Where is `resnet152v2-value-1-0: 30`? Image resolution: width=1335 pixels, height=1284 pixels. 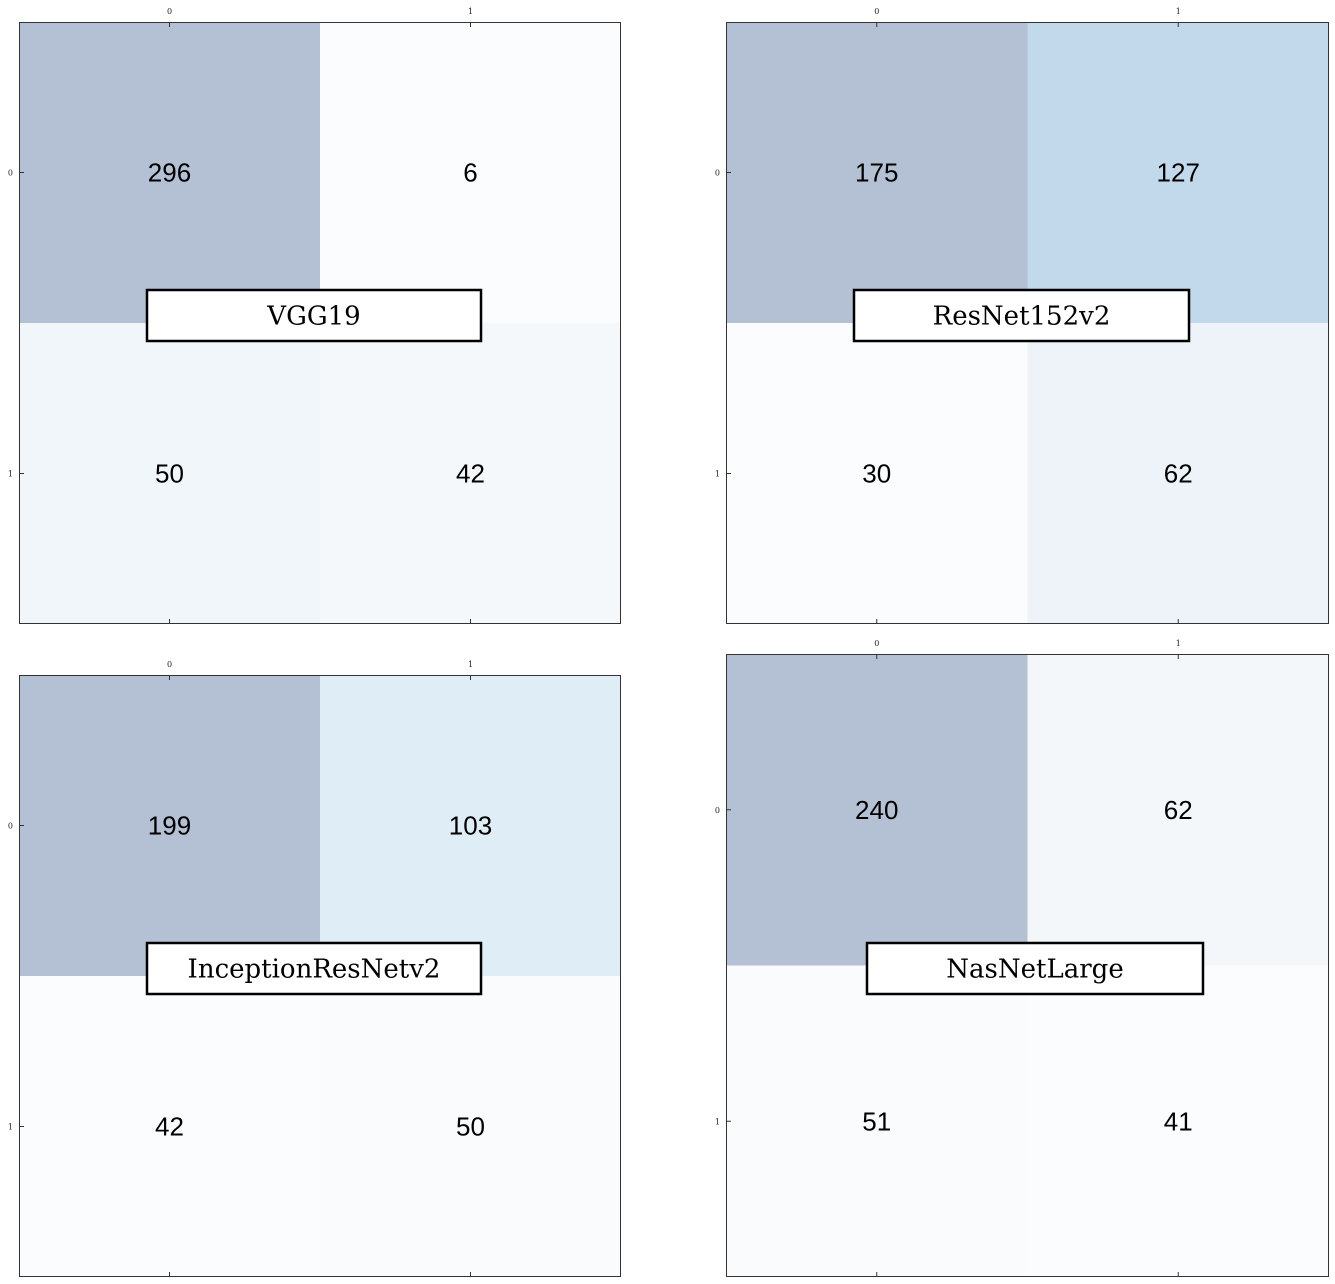
resnet152v2-value-1-0: 30 is located at coordinates (876, 474).